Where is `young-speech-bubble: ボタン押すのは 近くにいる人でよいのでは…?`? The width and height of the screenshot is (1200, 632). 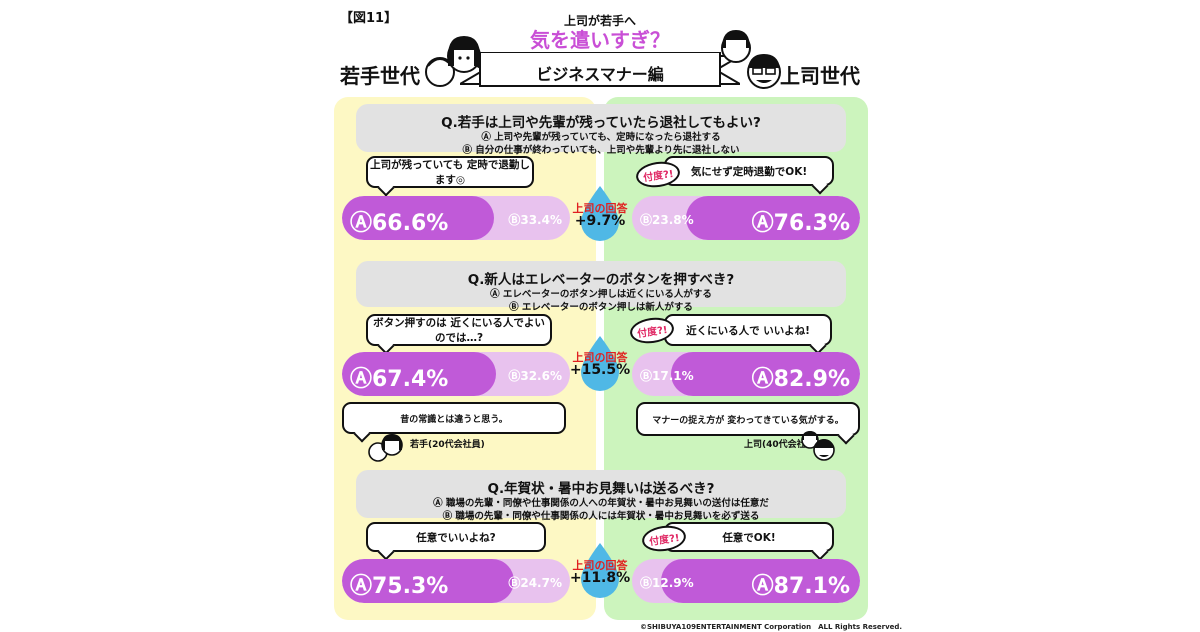 young-speech-bubble: ボタン押すのは 近くにいる人でよいのでは…? is located at coordinates (459, 330).